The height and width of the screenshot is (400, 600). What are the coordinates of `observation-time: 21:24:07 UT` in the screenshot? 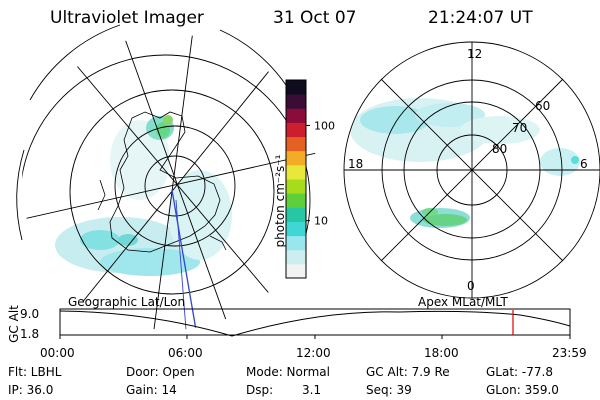 It's located at (480, 18).